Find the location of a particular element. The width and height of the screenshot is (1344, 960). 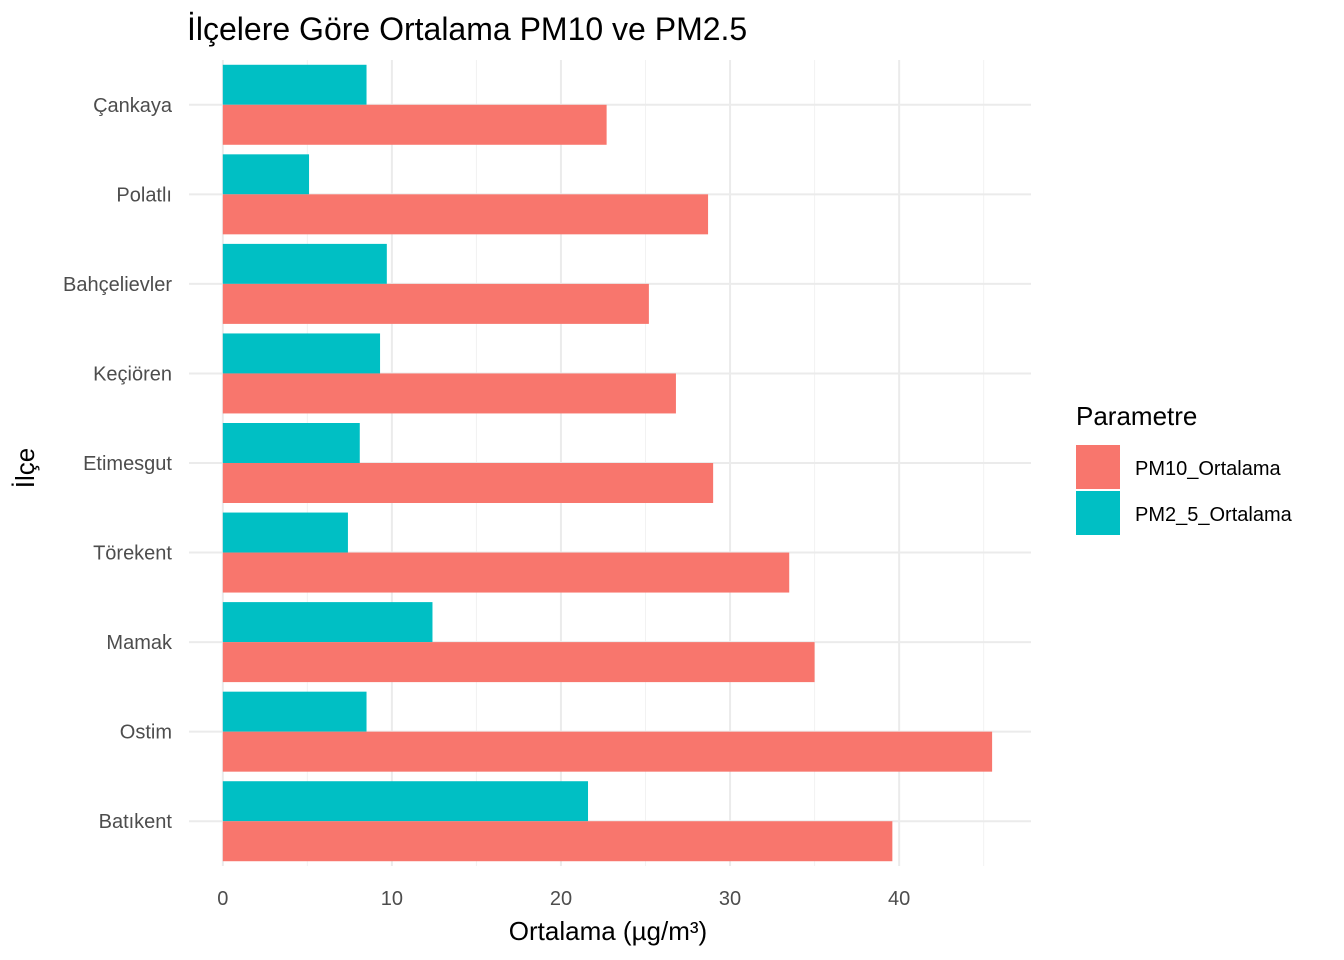

y-tick-label: Batıkent is located at coordinates (136, 822).